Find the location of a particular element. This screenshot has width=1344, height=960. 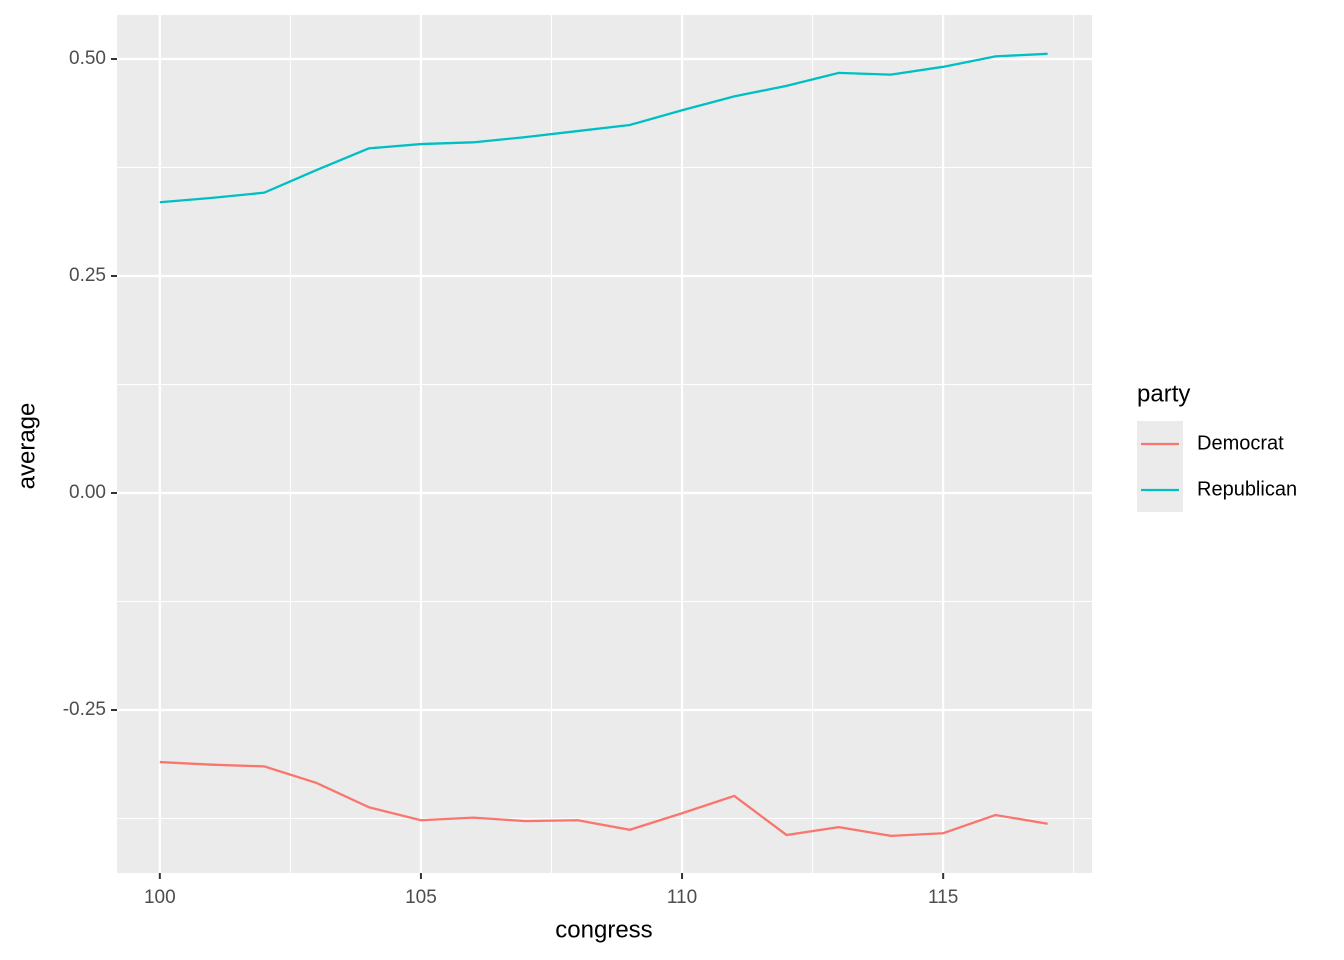

y-tick-label: 0.00 is located at coordinates (87, 492).